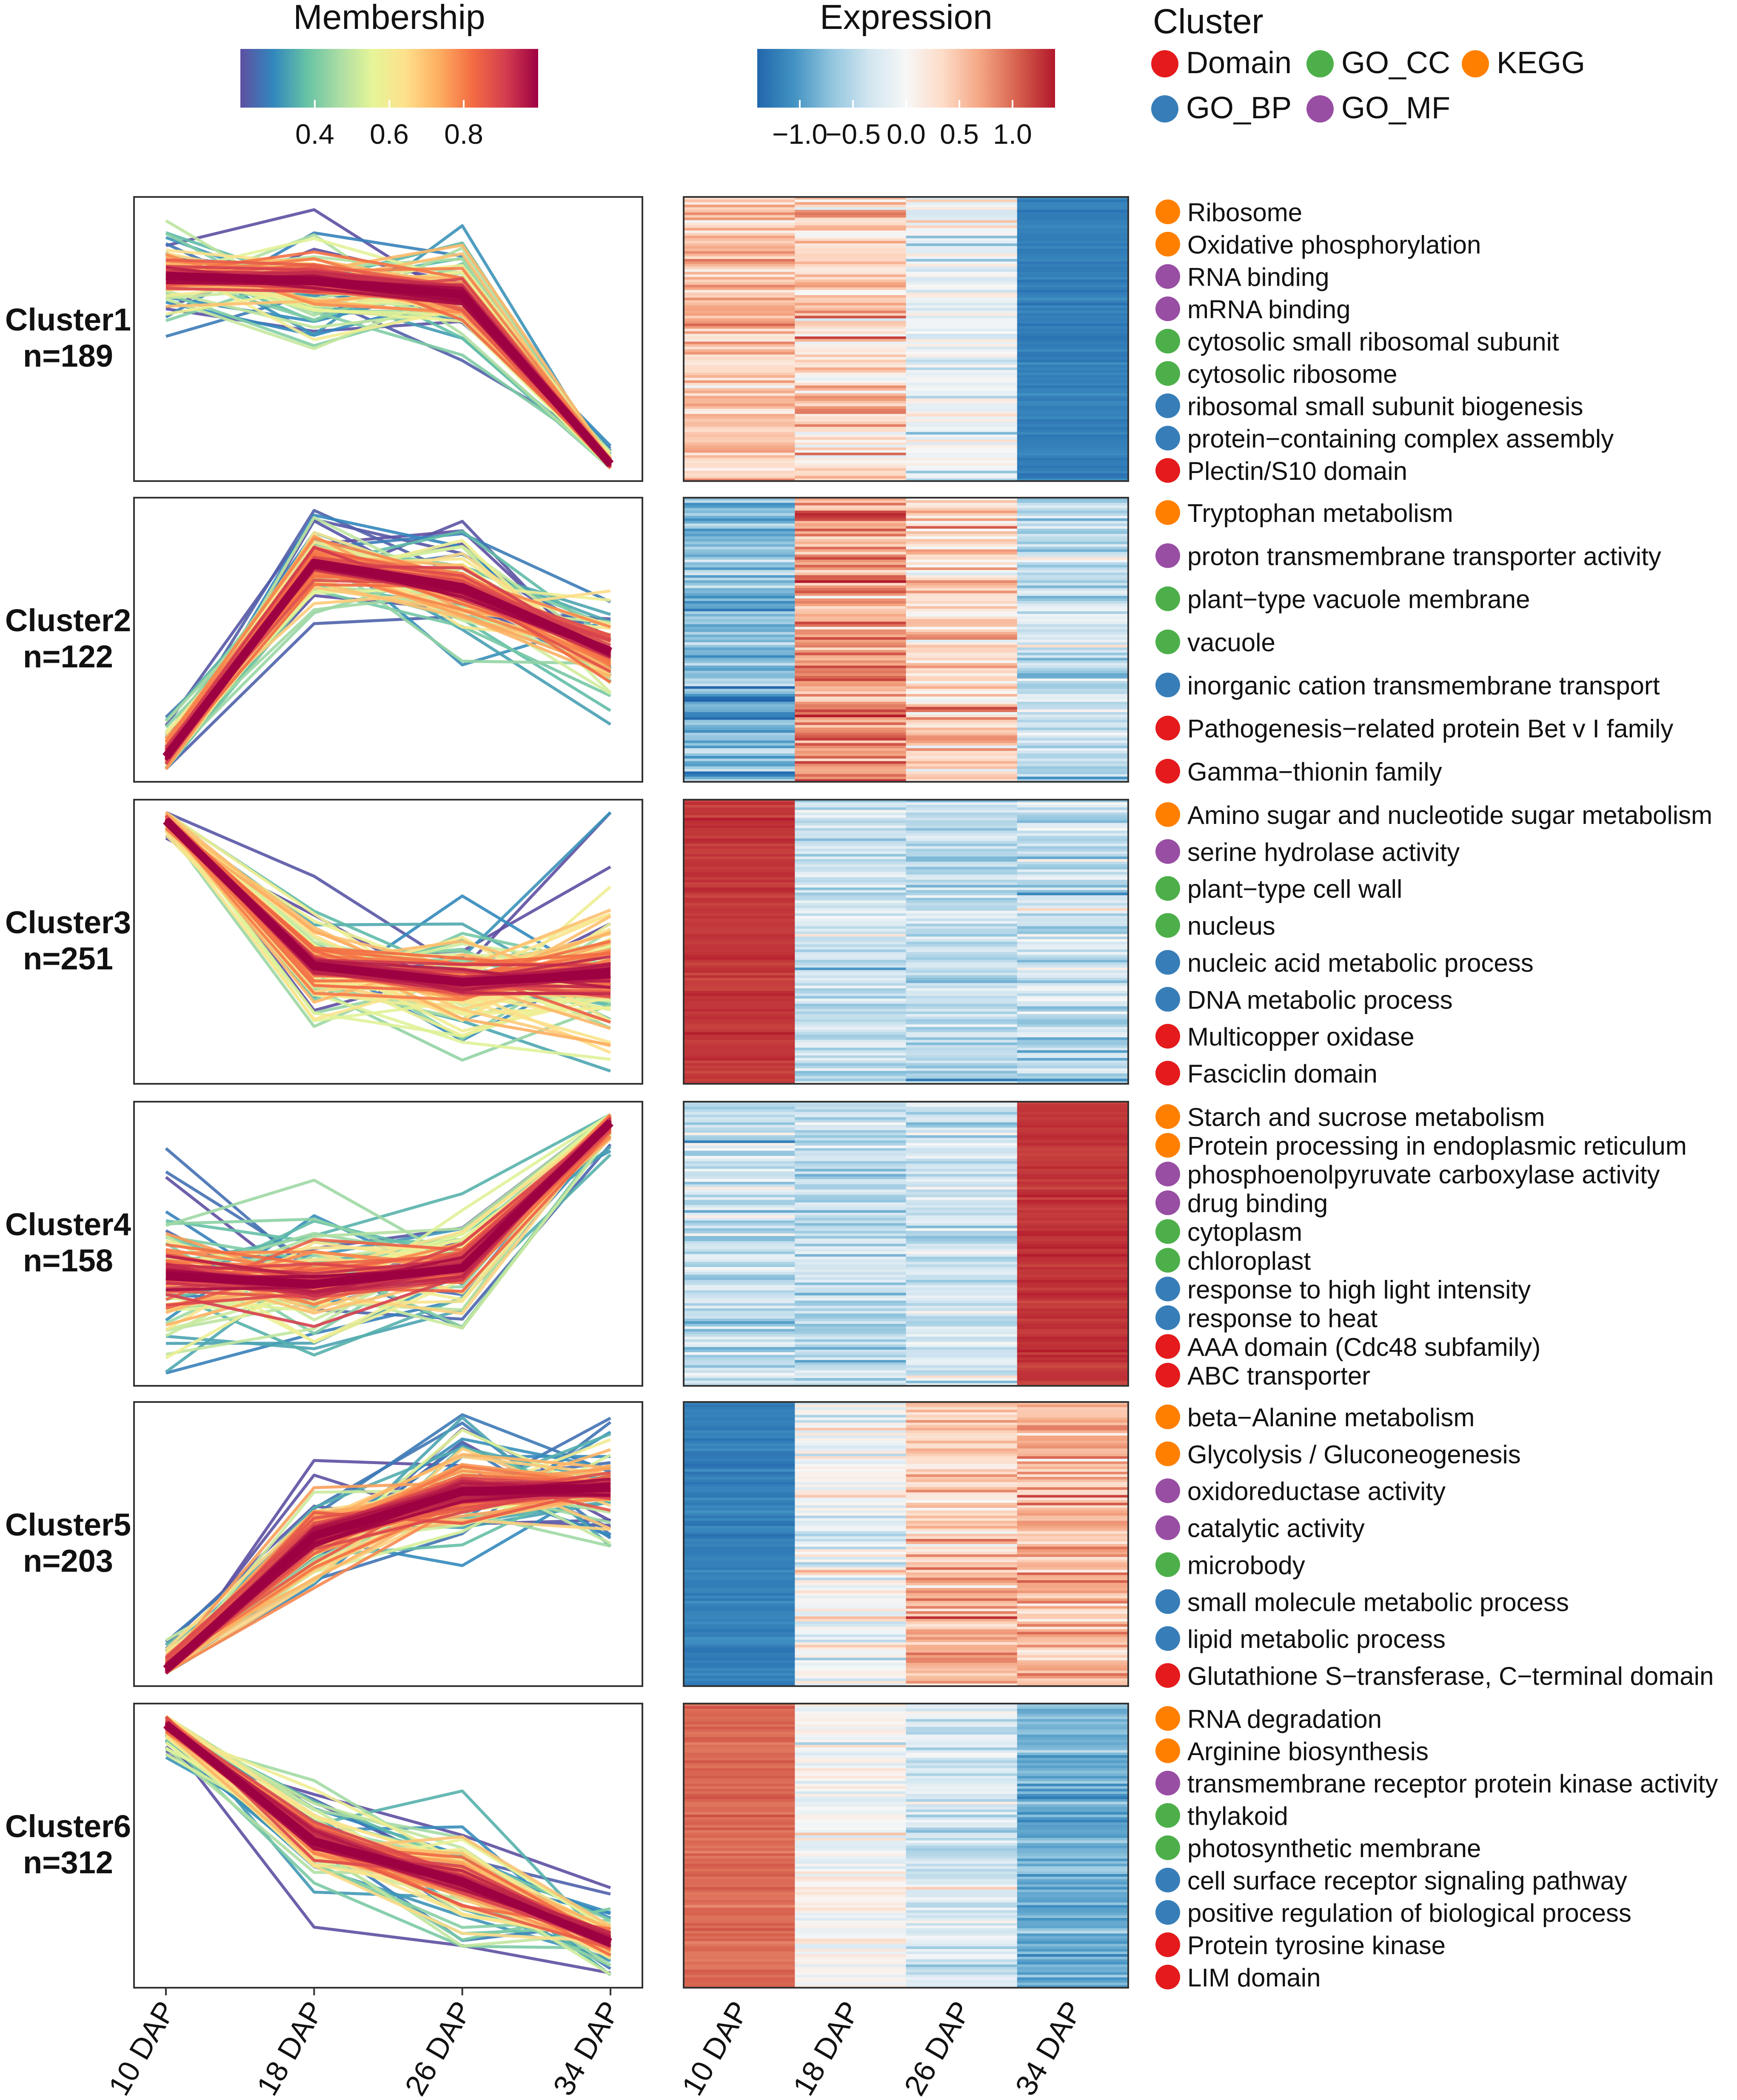  What do you see at coordinates (389, 125) in the screenshot?
I see `membership-ticks: 0.4 0.6 0.8` at bounding box center [389, 125].